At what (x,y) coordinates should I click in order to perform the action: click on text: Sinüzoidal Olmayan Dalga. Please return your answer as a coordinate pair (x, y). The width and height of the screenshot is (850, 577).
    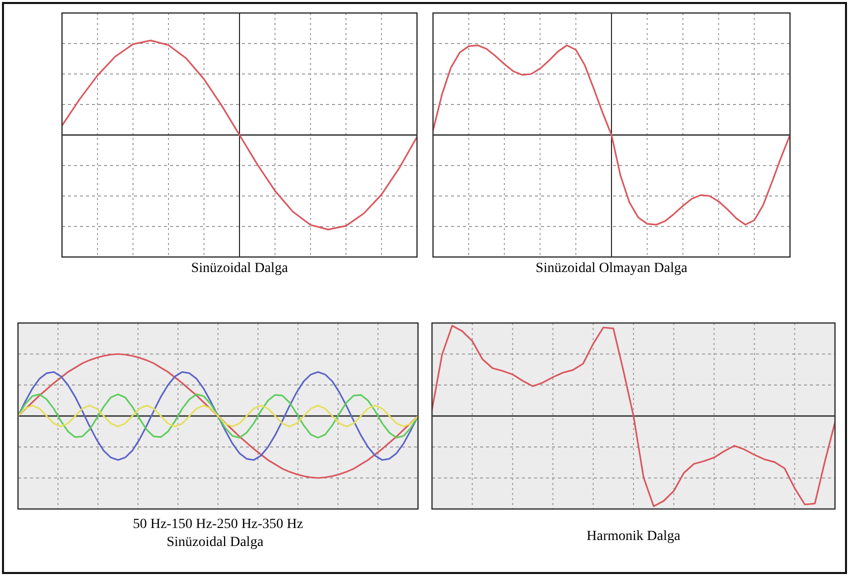
    Looking at the image, I should click on (612, 268).